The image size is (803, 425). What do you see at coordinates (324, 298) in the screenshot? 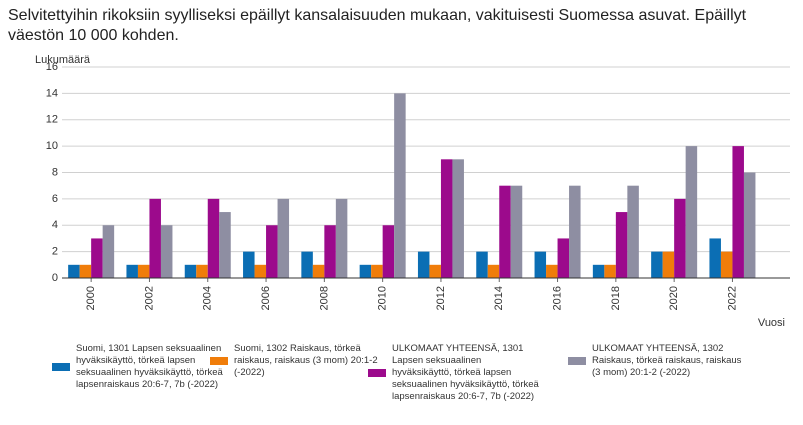
I see `x-tick-label: 2008` at bounding box center [324, 298].